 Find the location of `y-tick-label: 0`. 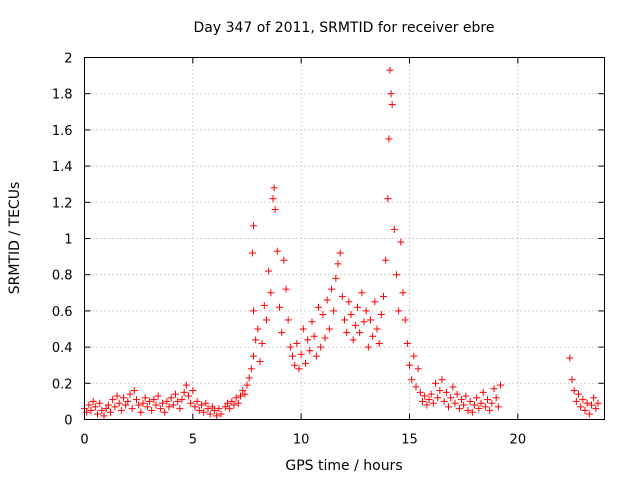

y-tick-label: 0 is located at coordinates (68, 421).